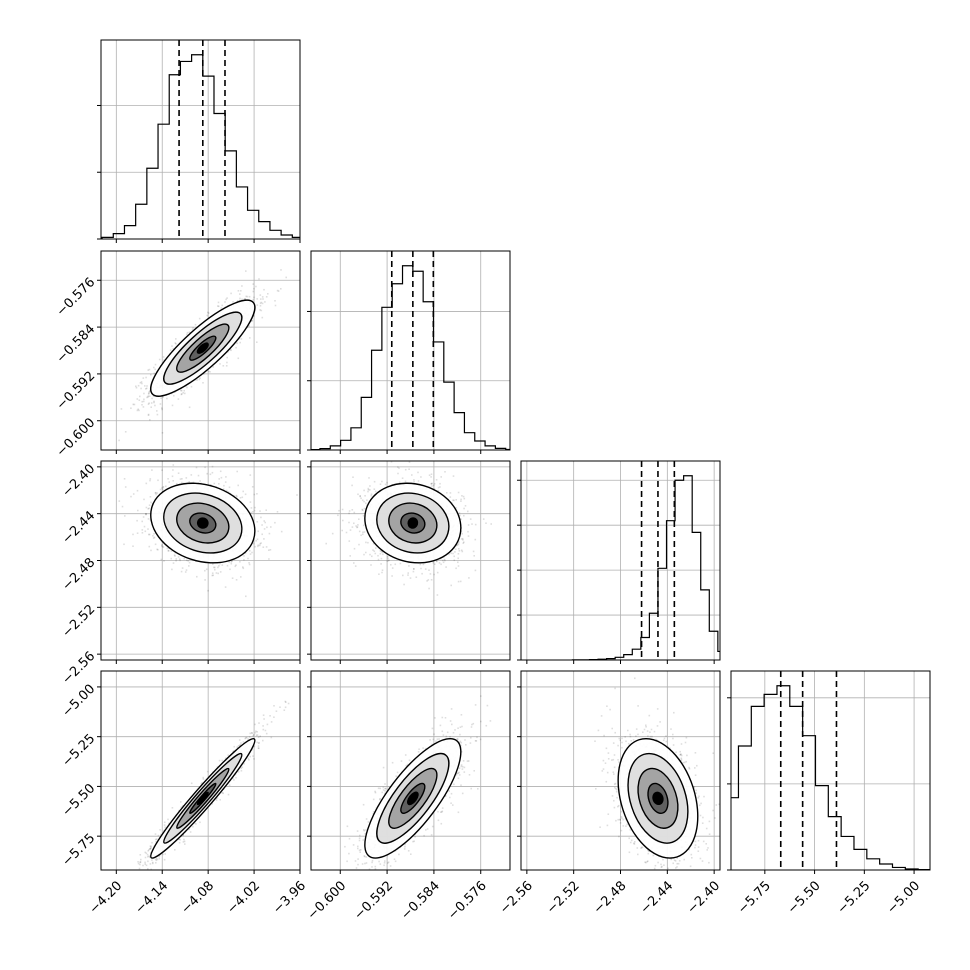  Describe the element at coordinates (79, 481) in the screenshot. I see `y-tick-label: −2.40` at that location.